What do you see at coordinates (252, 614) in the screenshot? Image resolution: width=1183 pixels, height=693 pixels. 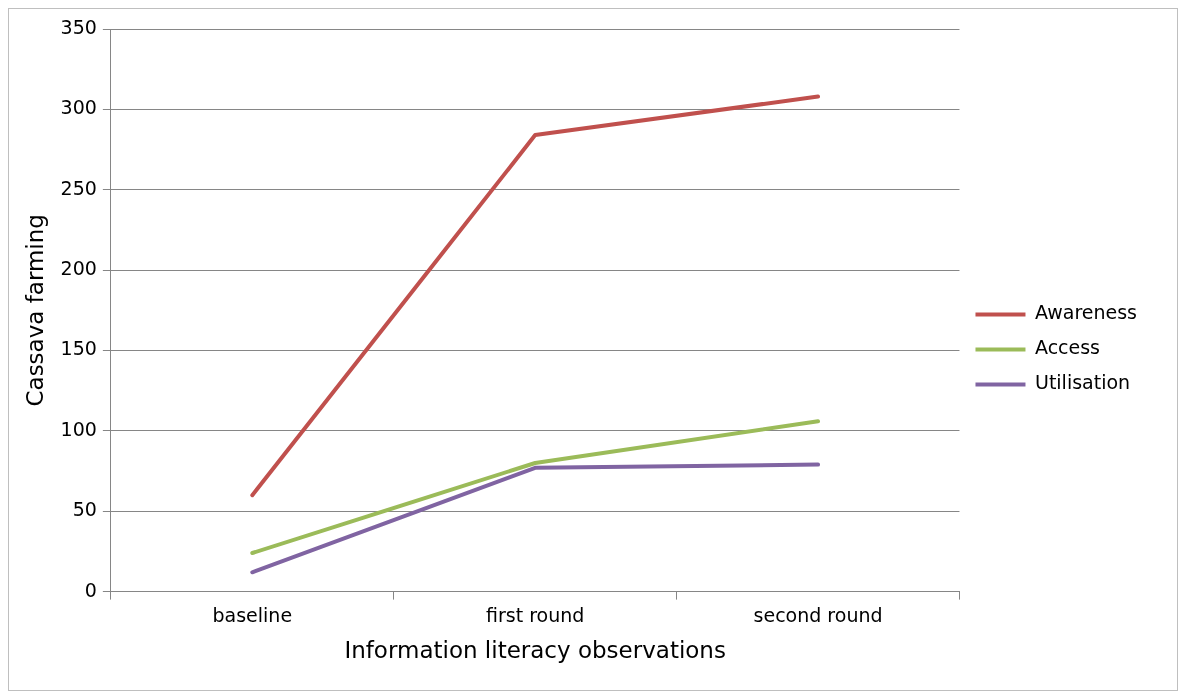 I see `x-tick-label: baseline` at bounding box center [252, 614].